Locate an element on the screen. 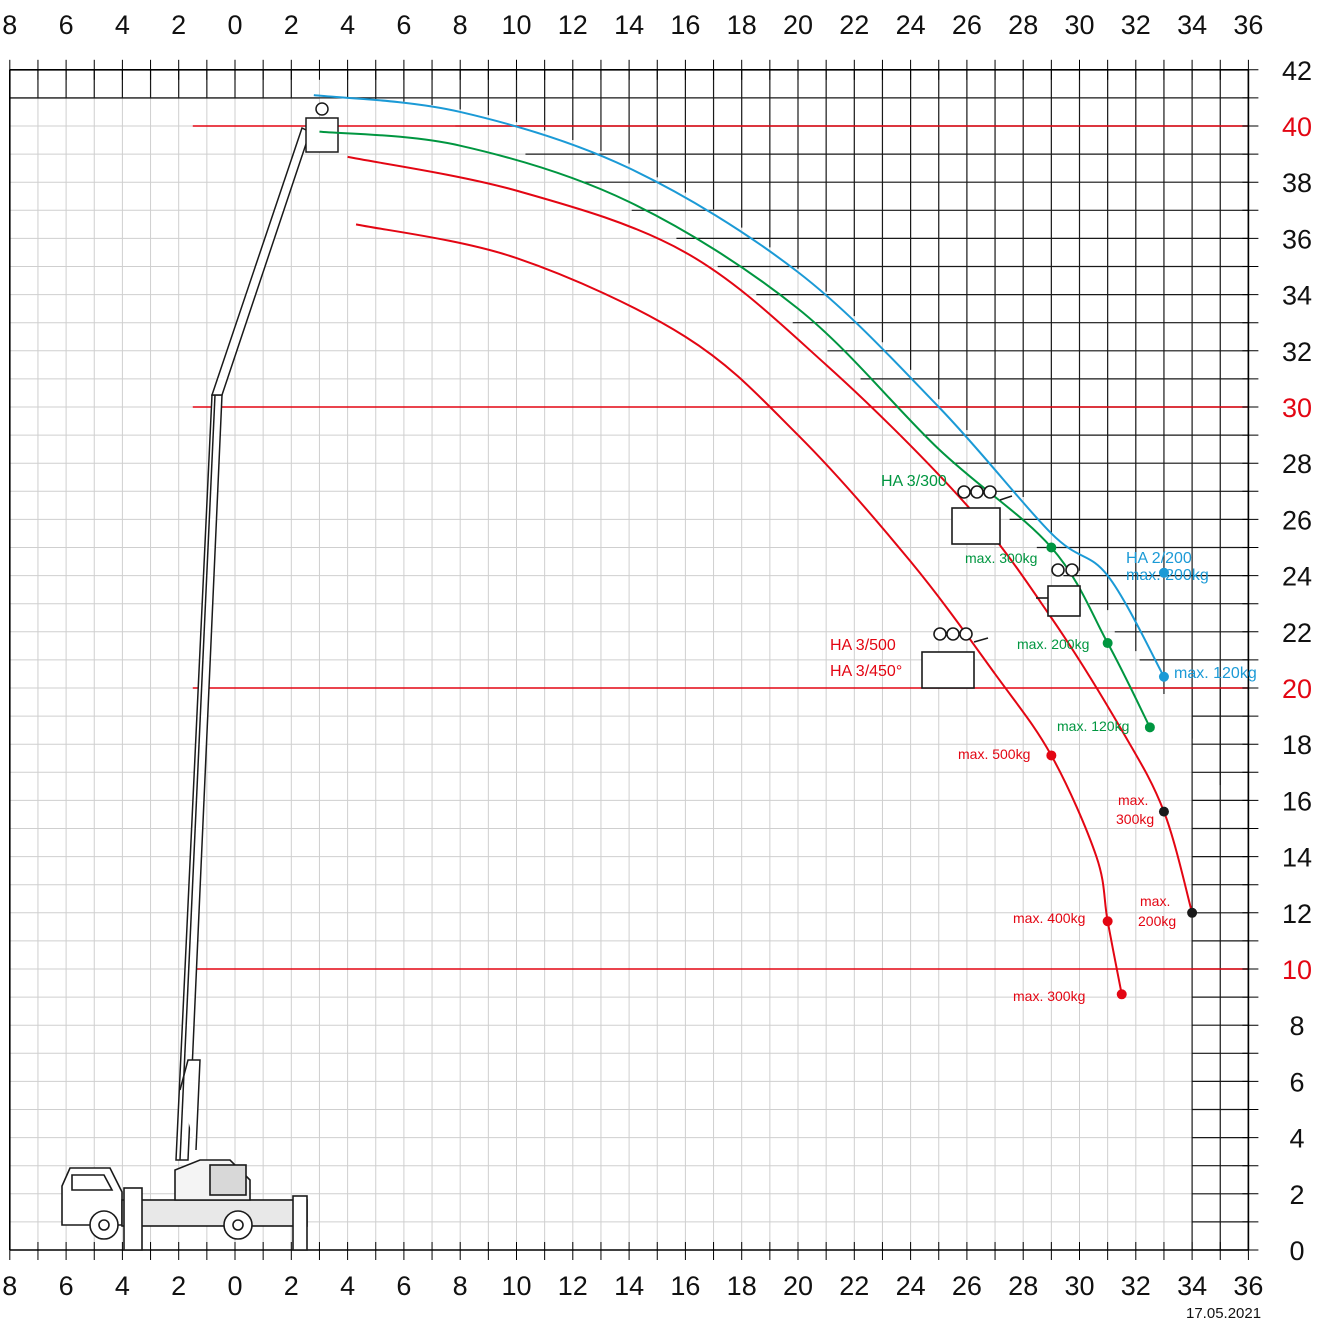 The image size is (1318, 1328). x-tick-label-top: 36 is located at coordinates (1248, 25).